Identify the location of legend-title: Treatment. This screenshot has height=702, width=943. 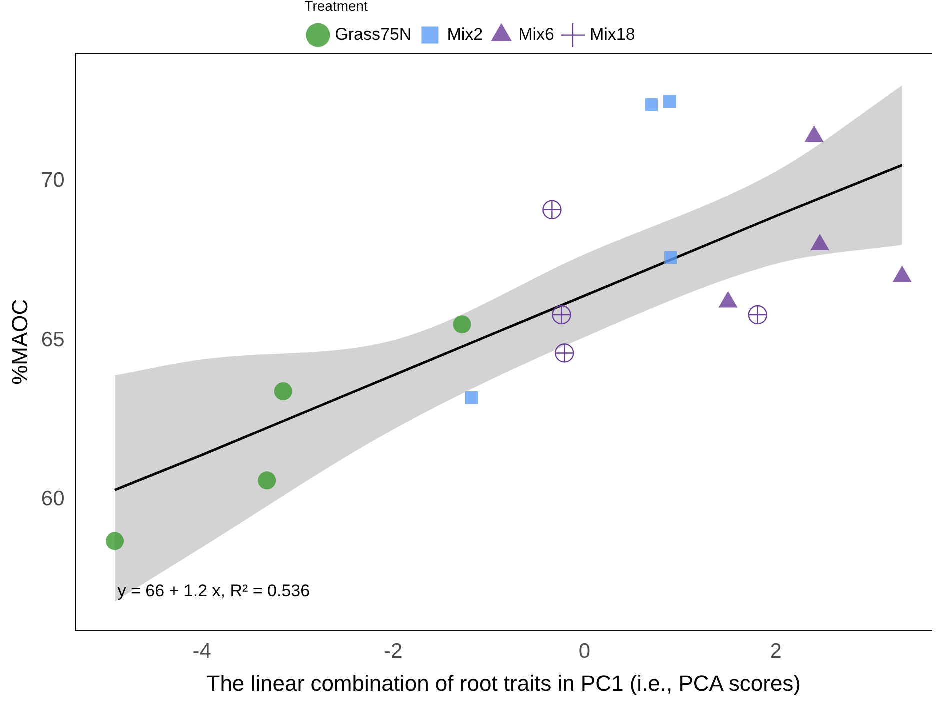
(336, 7).